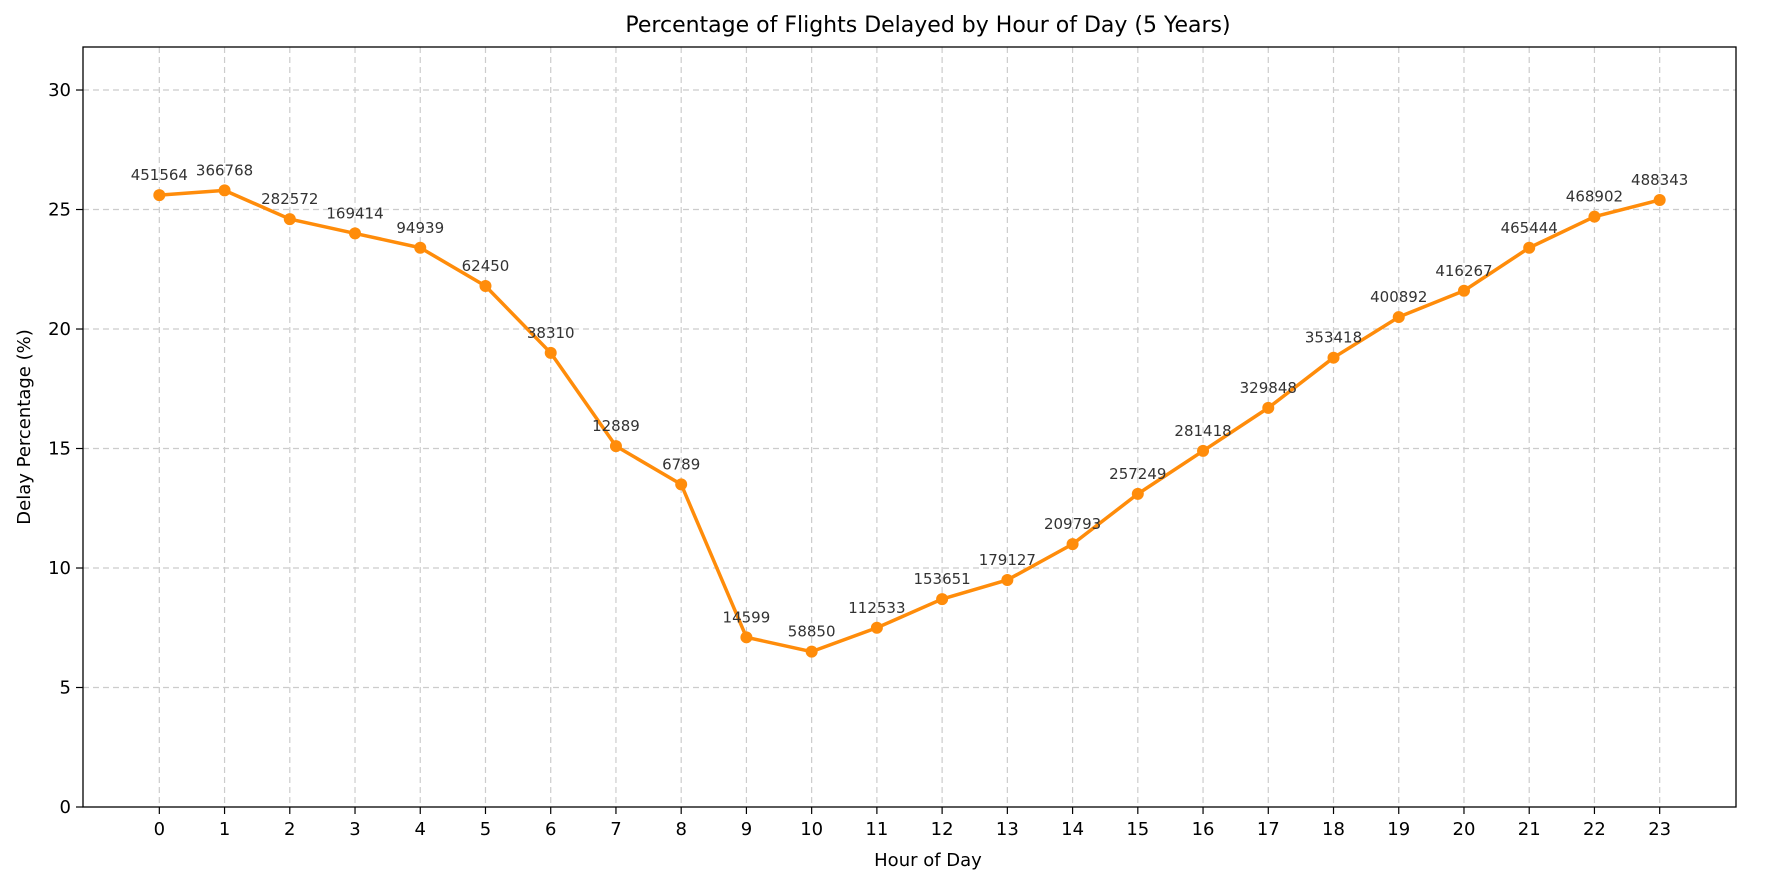 Image resolution: width=1784 pixels, height=885 pixels. What do you see at coordinates (59, 329) in the screenshot?
I see `y-tick-label: 20` at bounding box center [59, 329].